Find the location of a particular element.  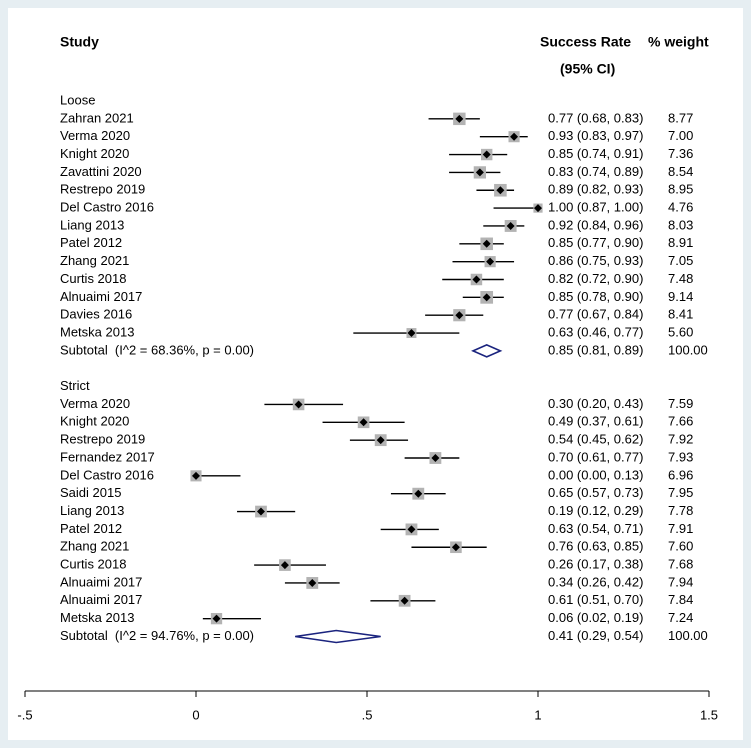

weight-label: 7.05 is located at coordinates (680, 260).